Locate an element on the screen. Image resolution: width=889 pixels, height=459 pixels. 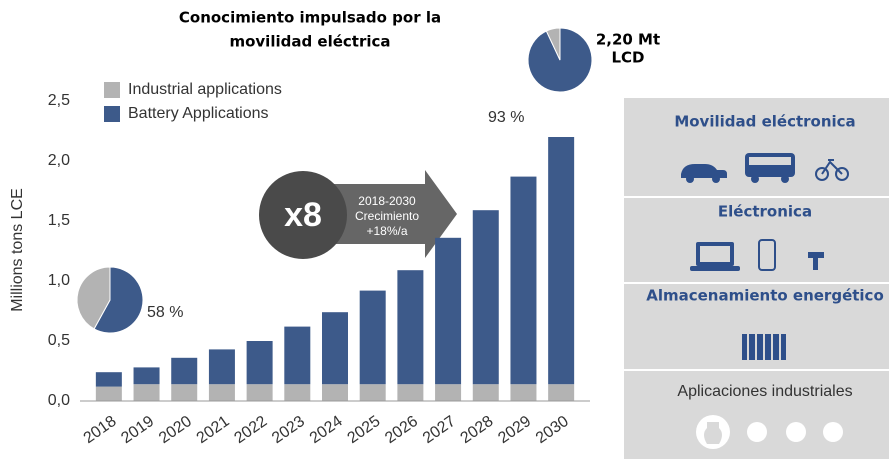
panel-heading: Almacenamiento energético is located at coordinates (765, 296).